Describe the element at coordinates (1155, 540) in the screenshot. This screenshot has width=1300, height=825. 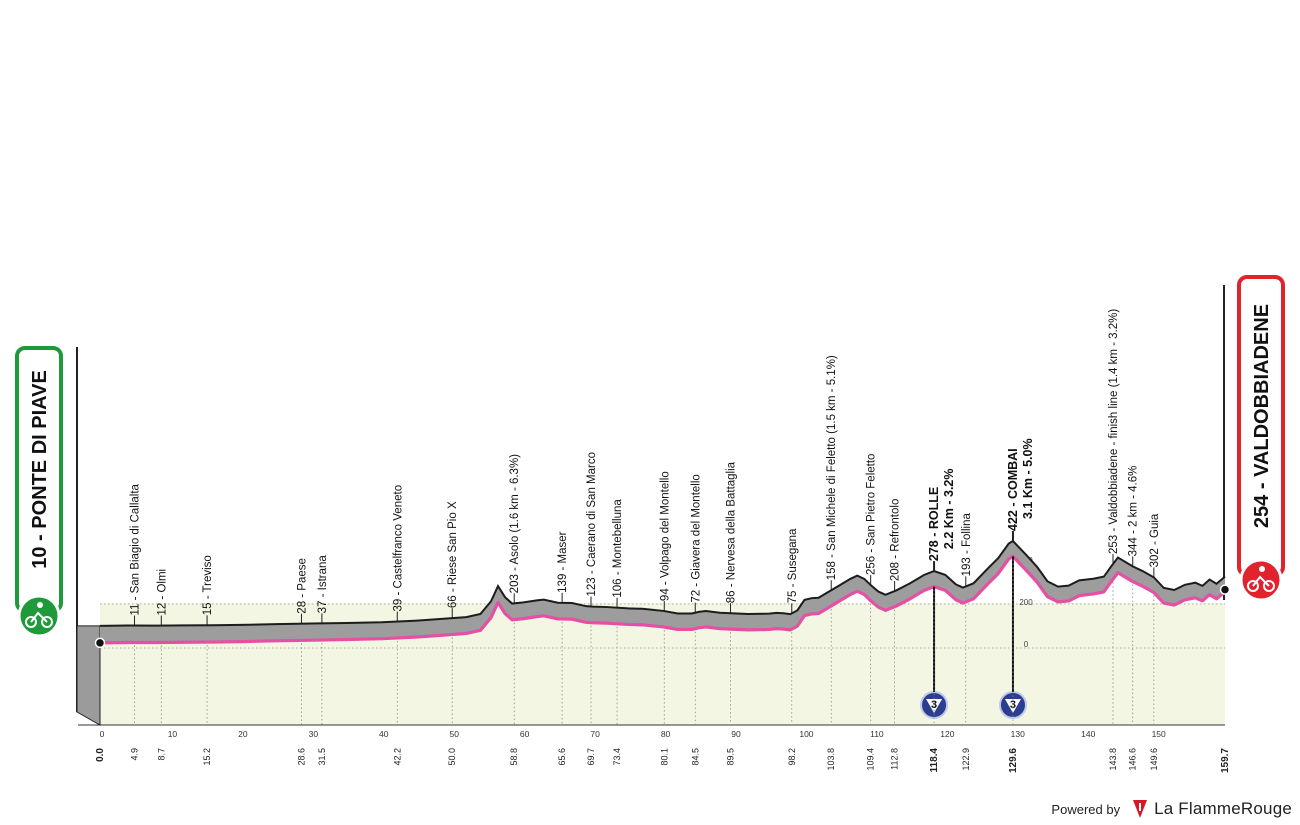
I see `place-label: 302 - Guia` at that location.